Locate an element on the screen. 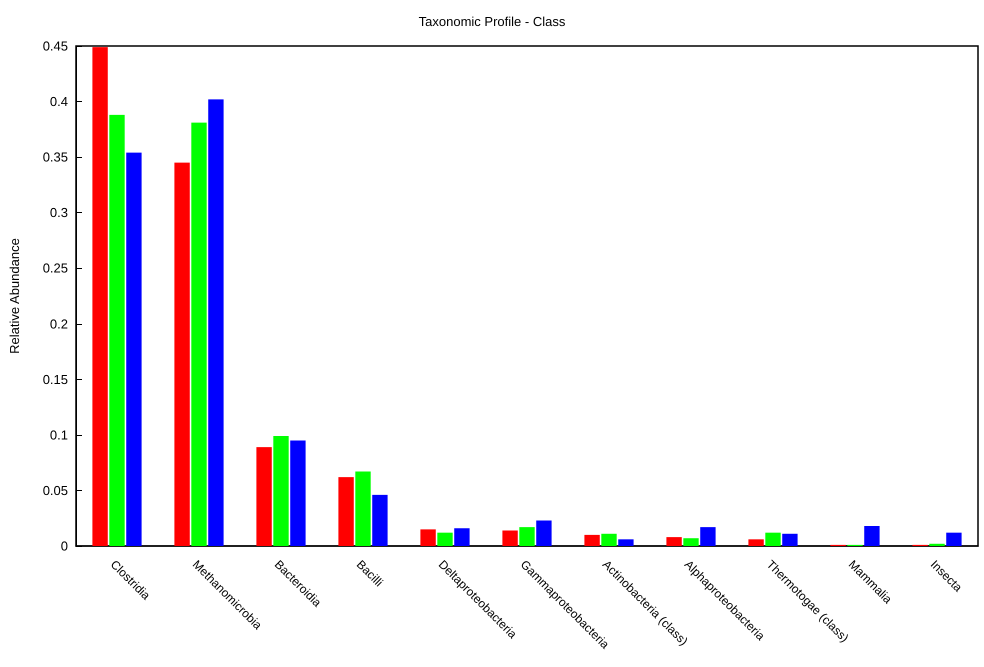  y-tick-label: 0.3 is located at coordinates (59, 212).